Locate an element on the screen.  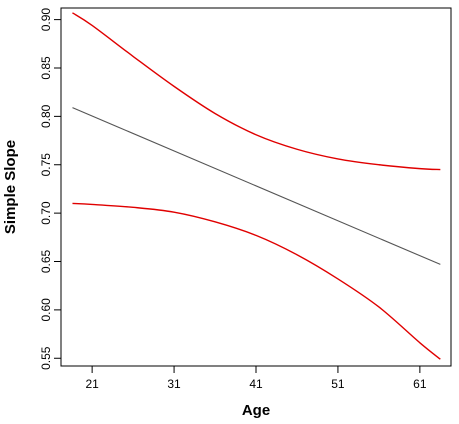
x-tick-label-31: 31 is located at coordinates (174, 384).